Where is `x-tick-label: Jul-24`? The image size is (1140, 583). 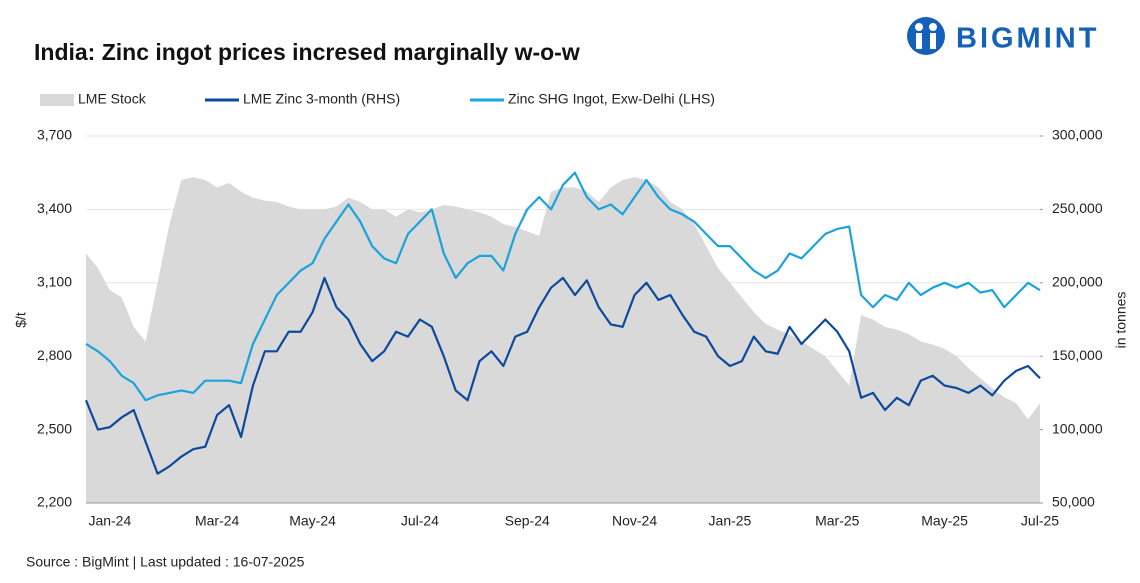
x-tick-label: Jul-24 is located at coordinates (420, 521).